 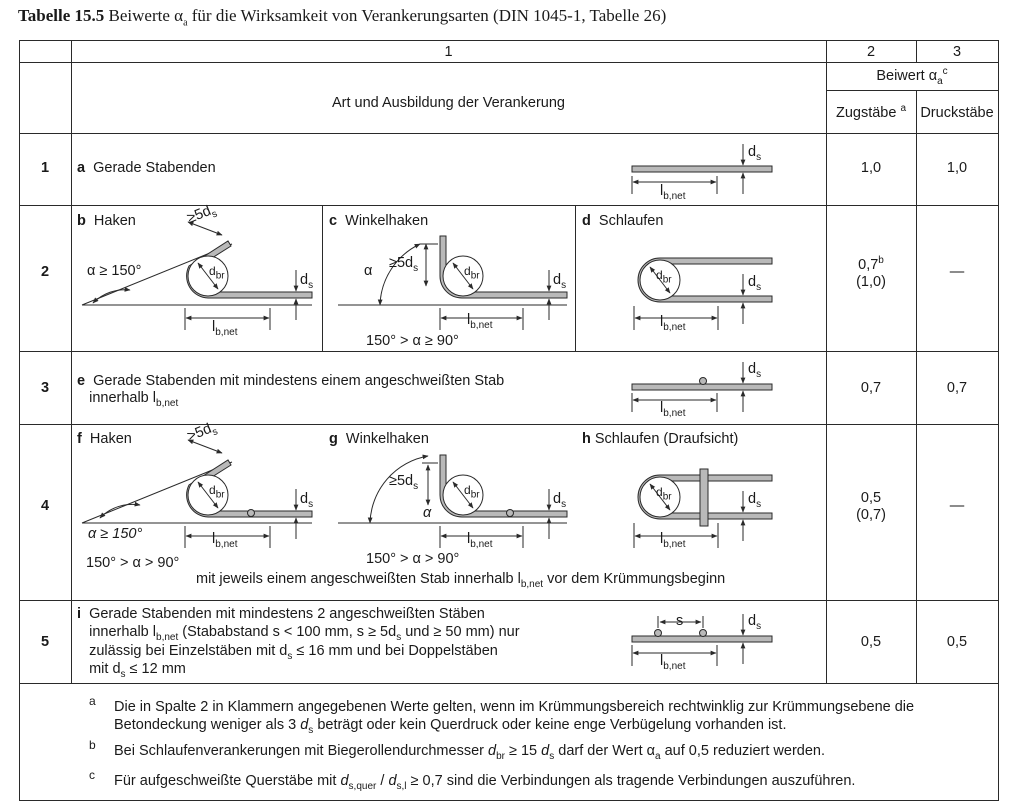 What do you see at coordinates (185, 23) in the screenshot?
I see `caption-text-sub: a` at bounding box center [185, 23].